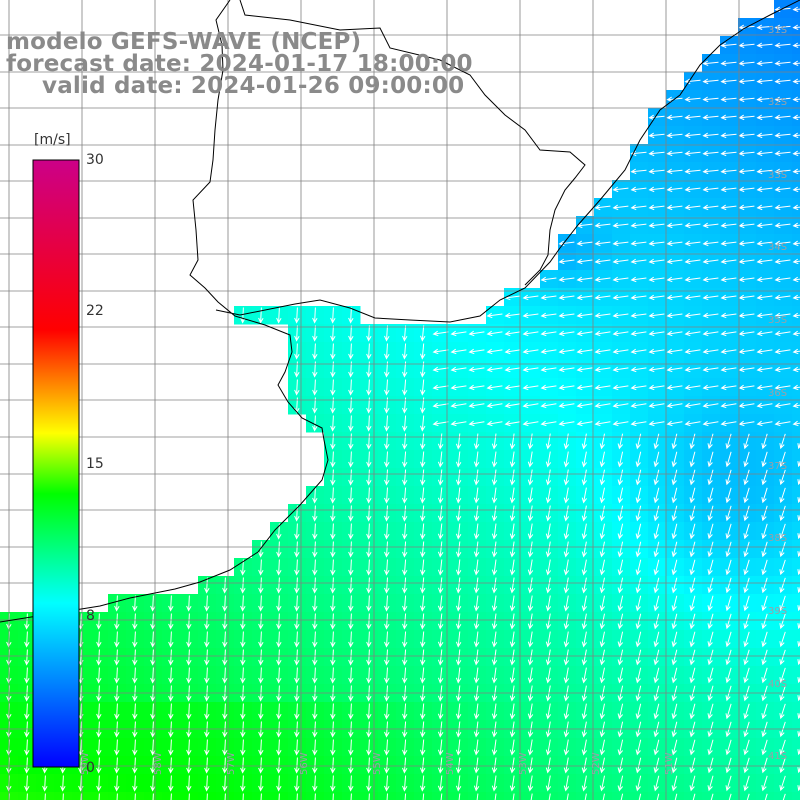  Describe the element at coordinates (596, 763) in the screenshot. I see `longitude-label: 52W` at that location.